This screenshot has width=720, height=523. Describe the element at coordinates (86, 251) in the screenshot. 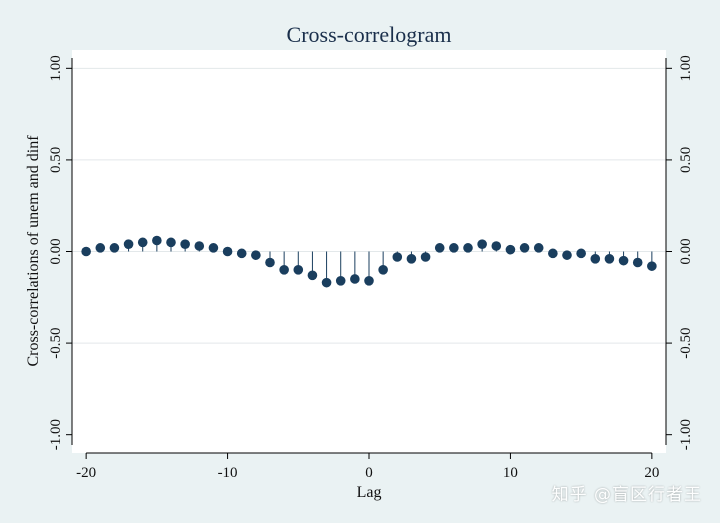

I see `point-lag--20` at that location.